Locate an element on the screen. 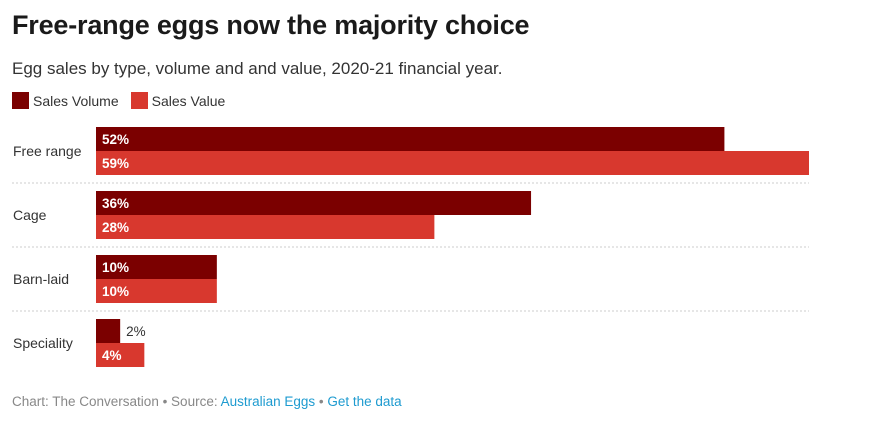  data-label-free-range-sales-volume: 52% is located at coordinates (115, 139).